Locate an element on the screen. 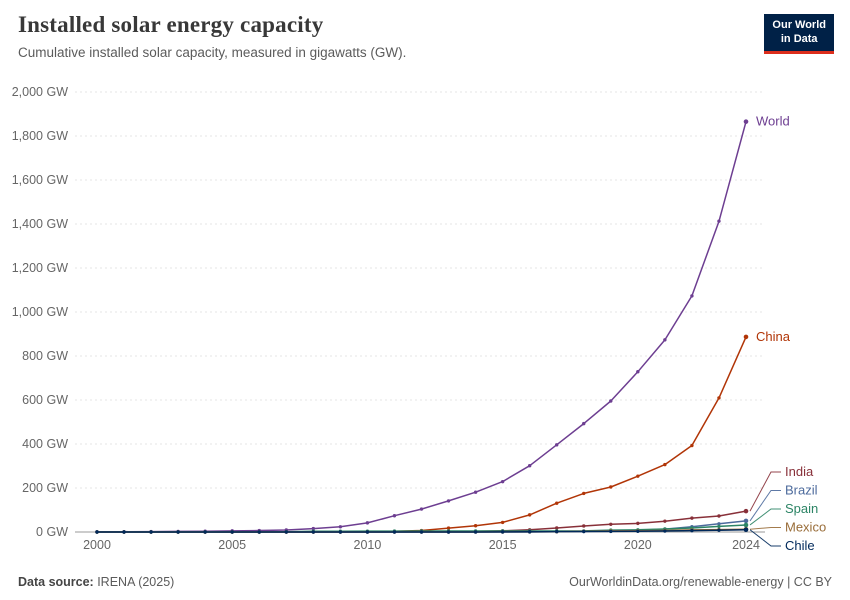 This screenshot has width=850, height=600. svg-text: 2005 is located at coordinates (232, 545).